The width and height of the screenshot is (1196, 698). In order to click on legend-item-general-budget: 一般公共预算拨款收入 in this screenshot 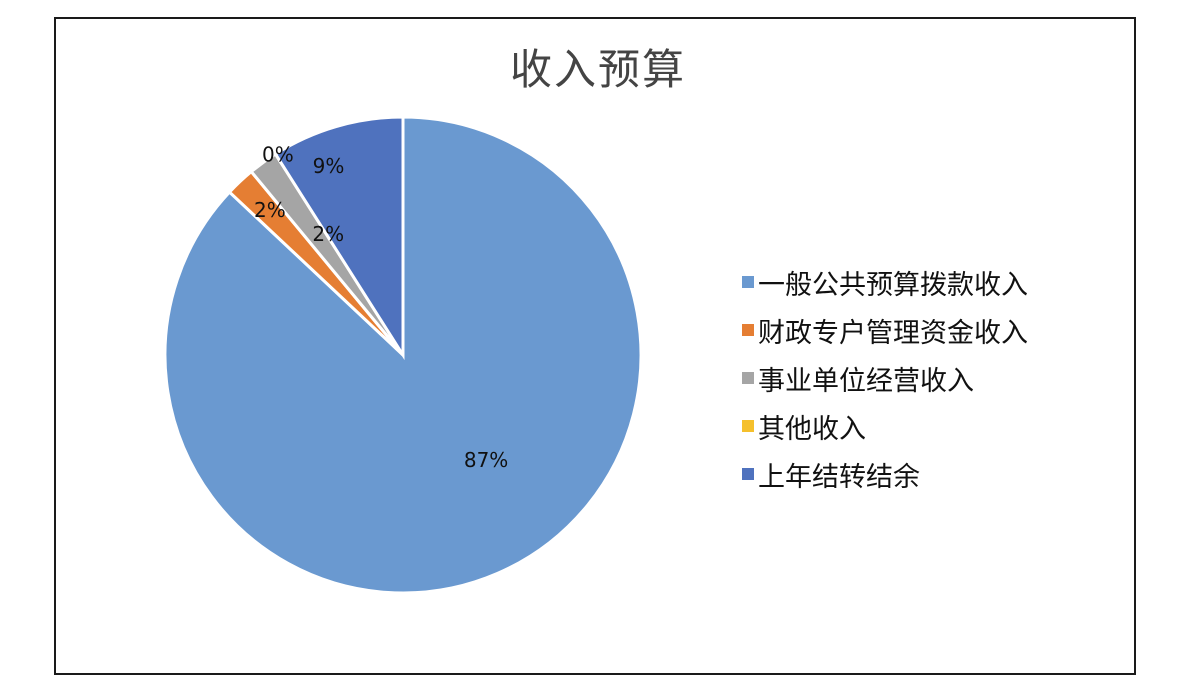, I will do `click(885, 282)`.